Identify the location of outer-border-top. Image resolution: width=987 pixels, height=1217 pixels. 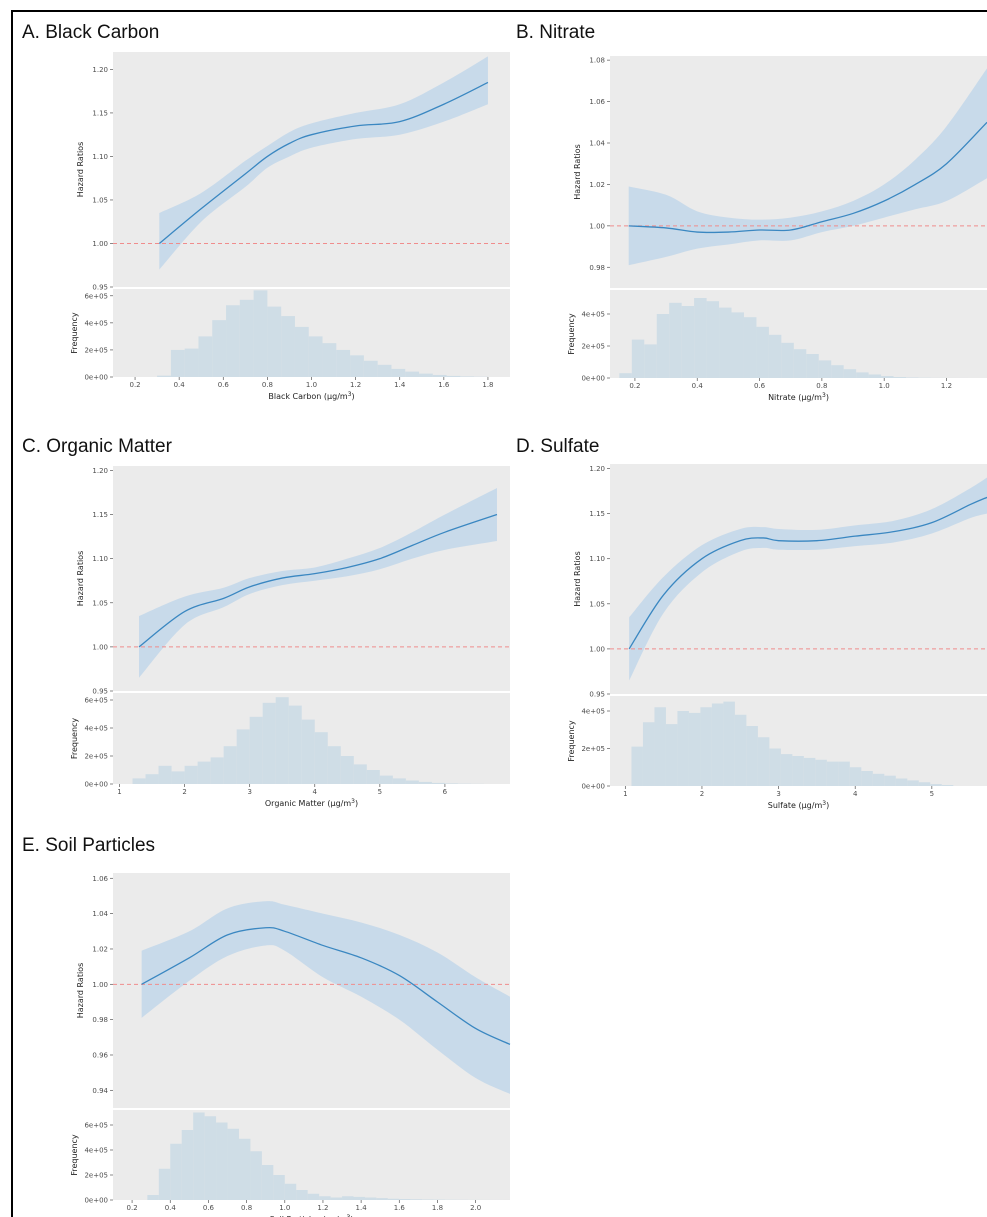
(499, 11).